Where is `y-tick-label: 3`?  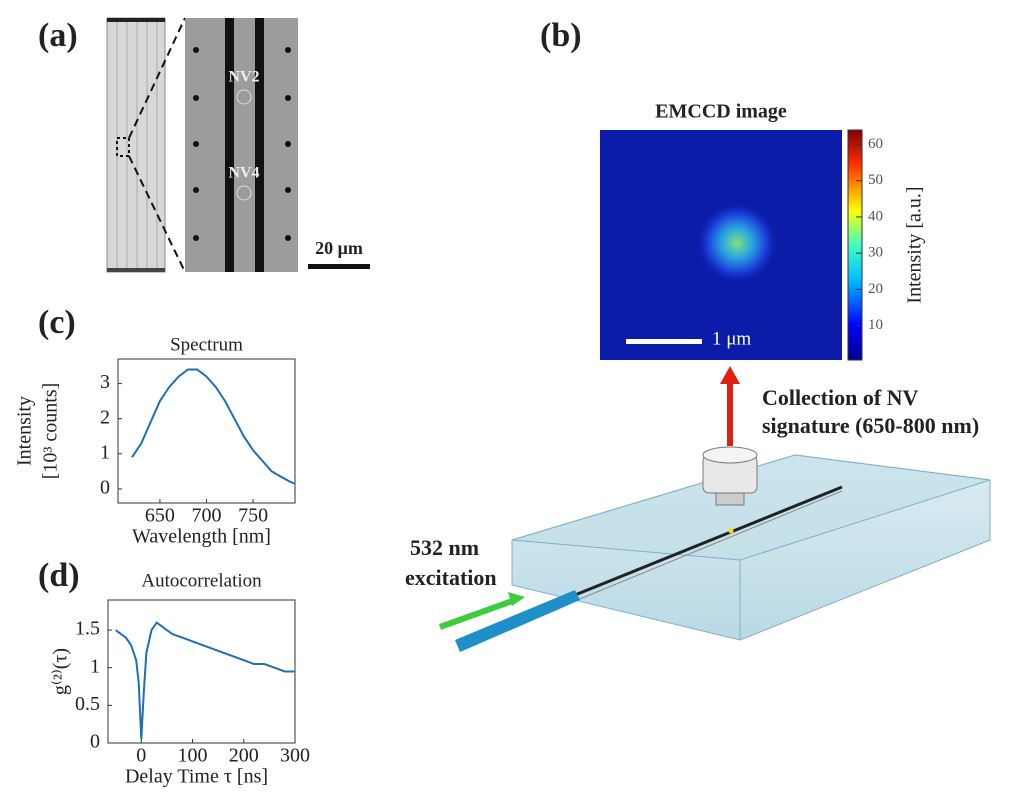
y-tick-label: 3 is located at coordinates (105, 382).